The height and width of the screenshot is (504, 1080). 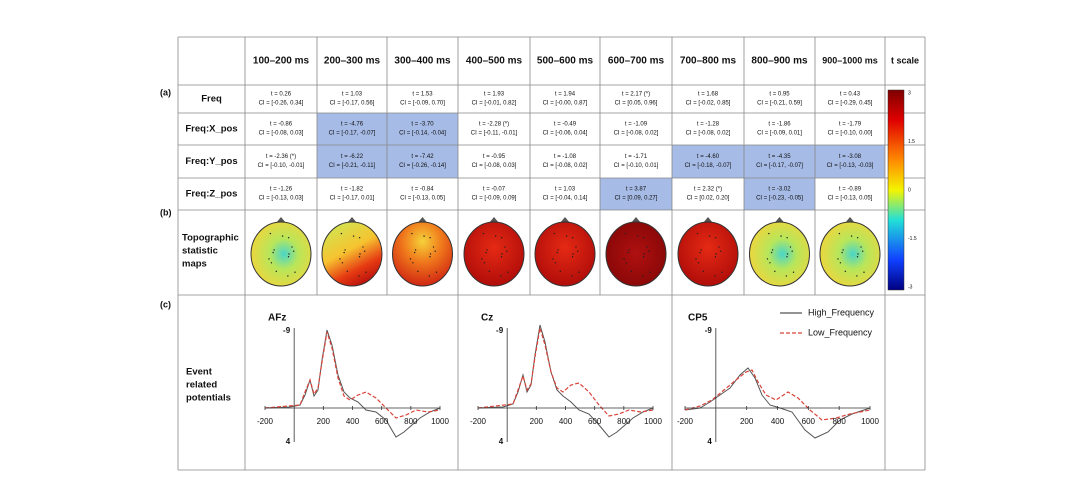 I want to click on electrode-label: AFz, so click(x=277, y=318).